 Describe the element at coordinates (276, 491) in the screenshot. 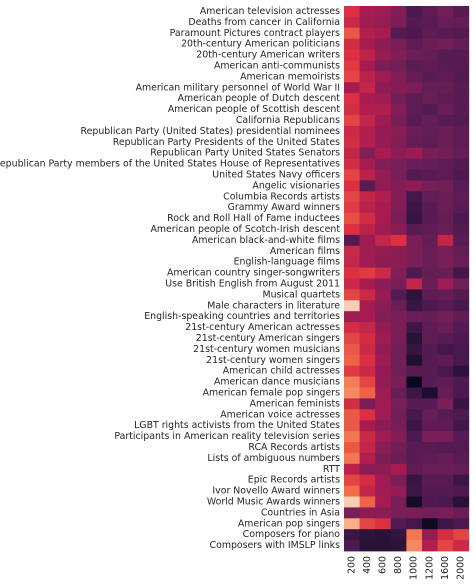

I see `row-tick-label: Ivor Novello Award winners` at that location.